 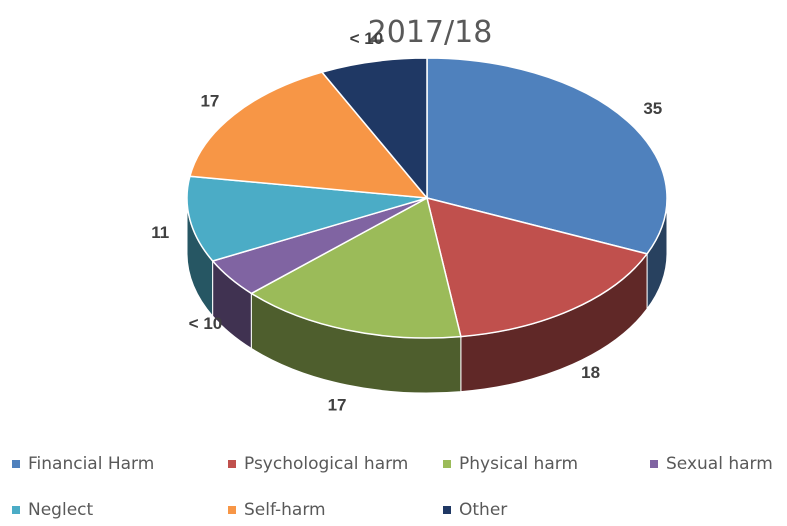 What do you see at coordinates (652, 108) in the screenshot?
I see `data-label: 35` at bounding box center [652, 108].